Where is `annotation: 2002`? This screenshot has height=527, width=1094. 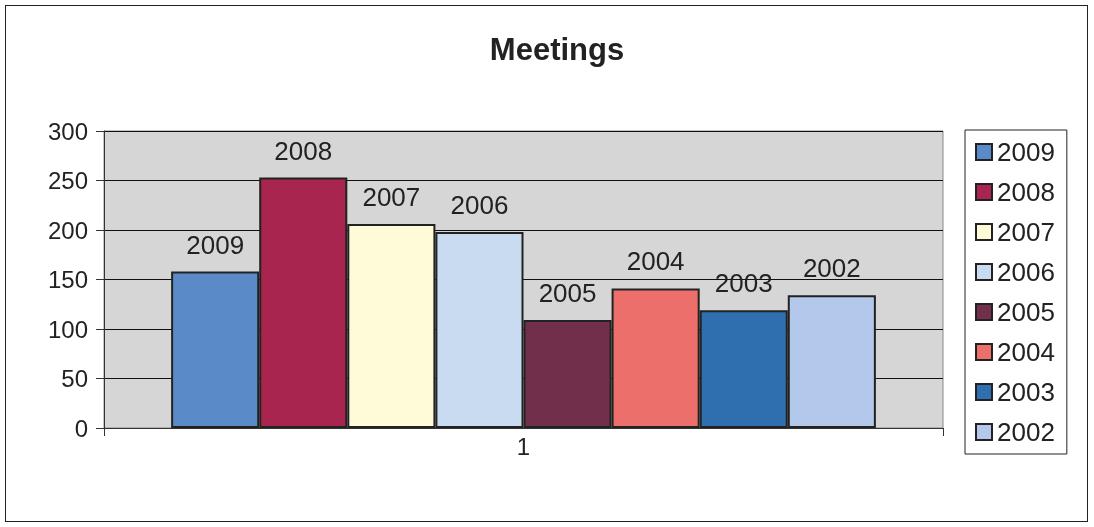 annotation: 2002 is located at coordinates (831, 268).